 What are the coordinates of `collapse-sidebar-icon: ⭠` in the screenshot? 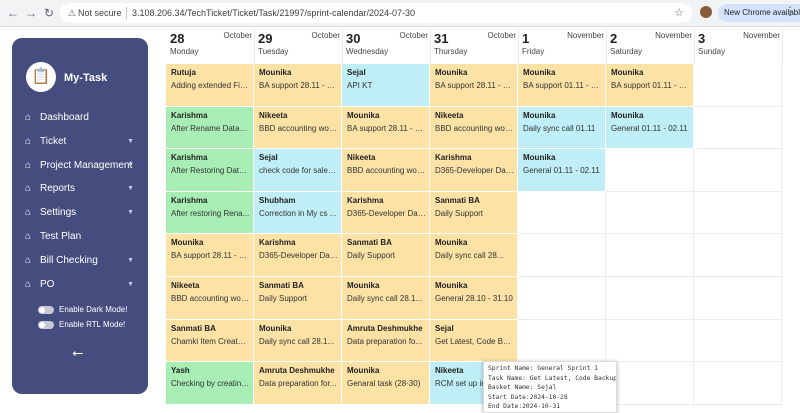 It's located at (78, 352).